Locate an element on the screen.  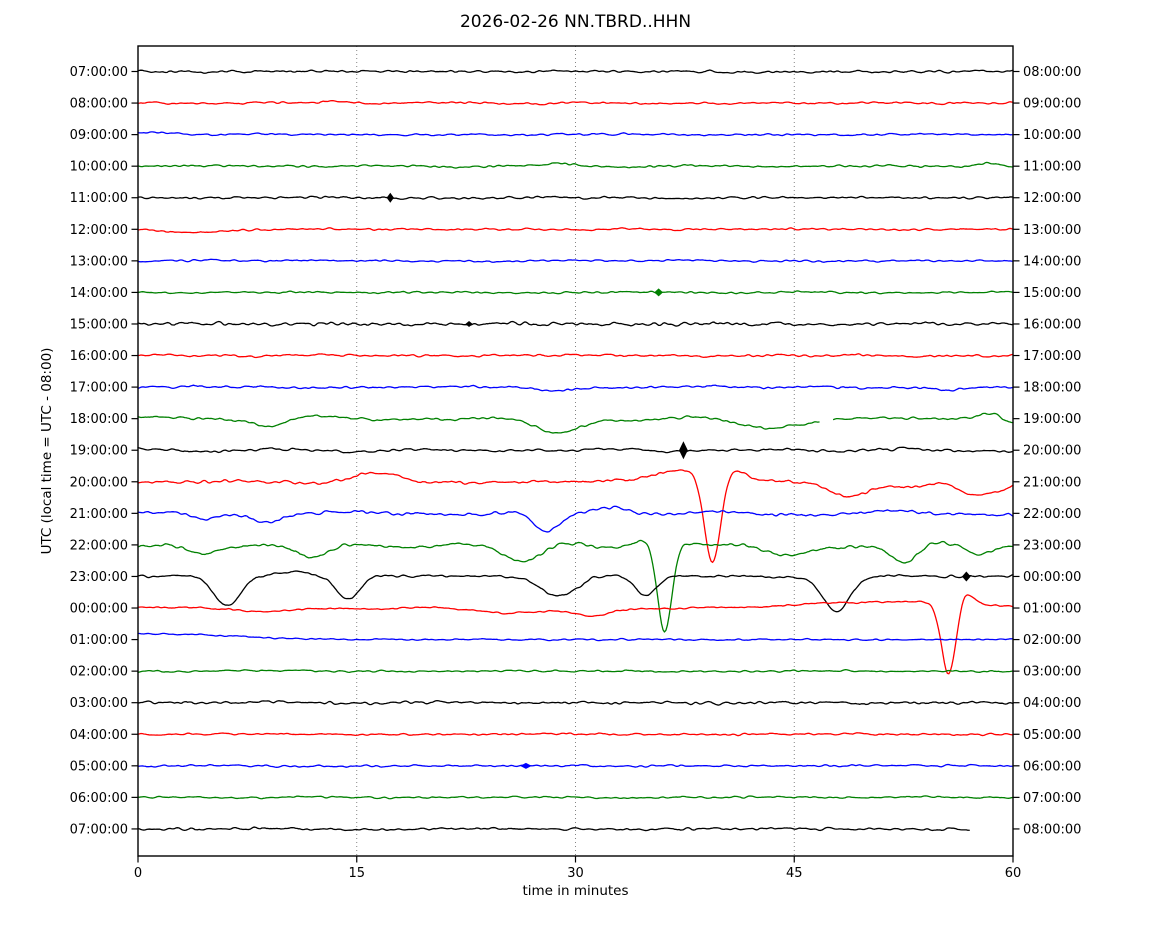
right-tick-label: 22:00:00 is located at coordinates (1052, 514).